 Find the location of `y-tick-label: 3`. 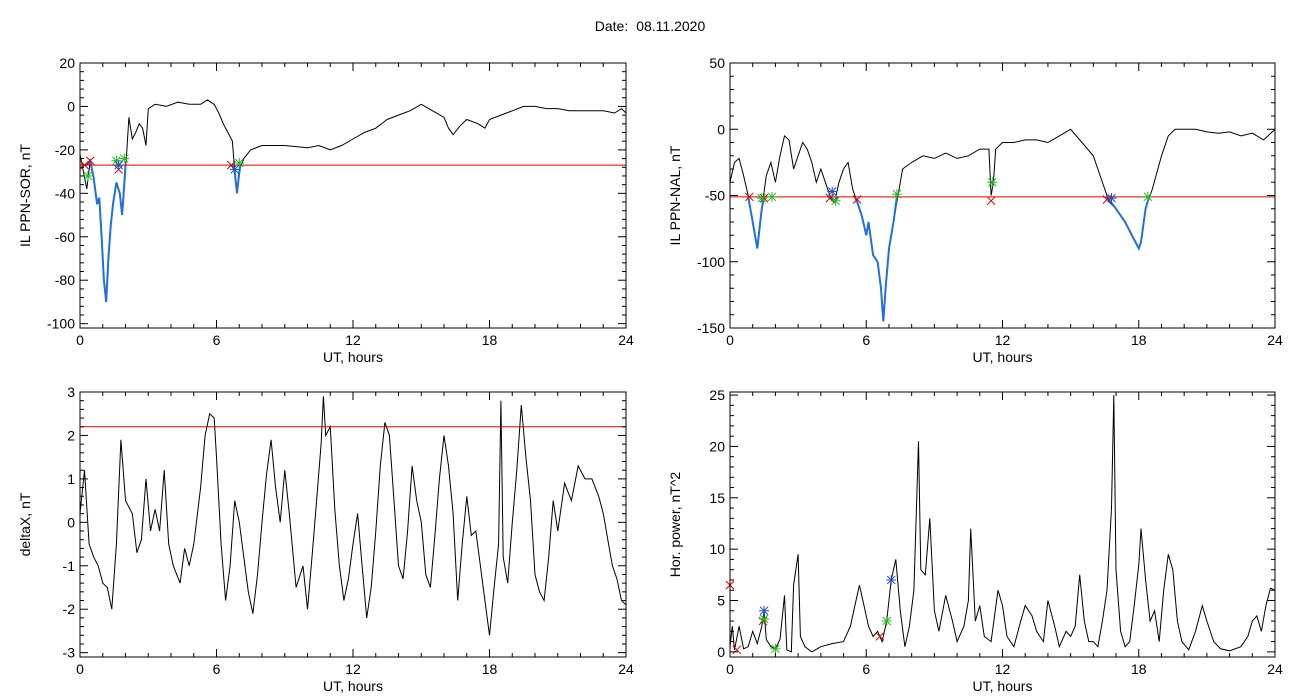

y-tick-label: 3 is located at coordinates (71, 392).